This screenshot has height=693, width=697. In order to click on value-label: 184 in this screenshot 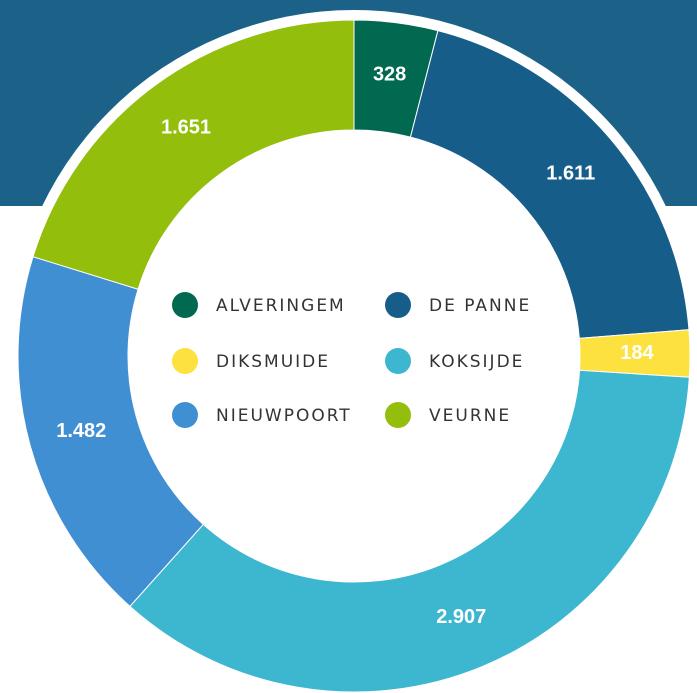, I will do `click(637, 353)`.